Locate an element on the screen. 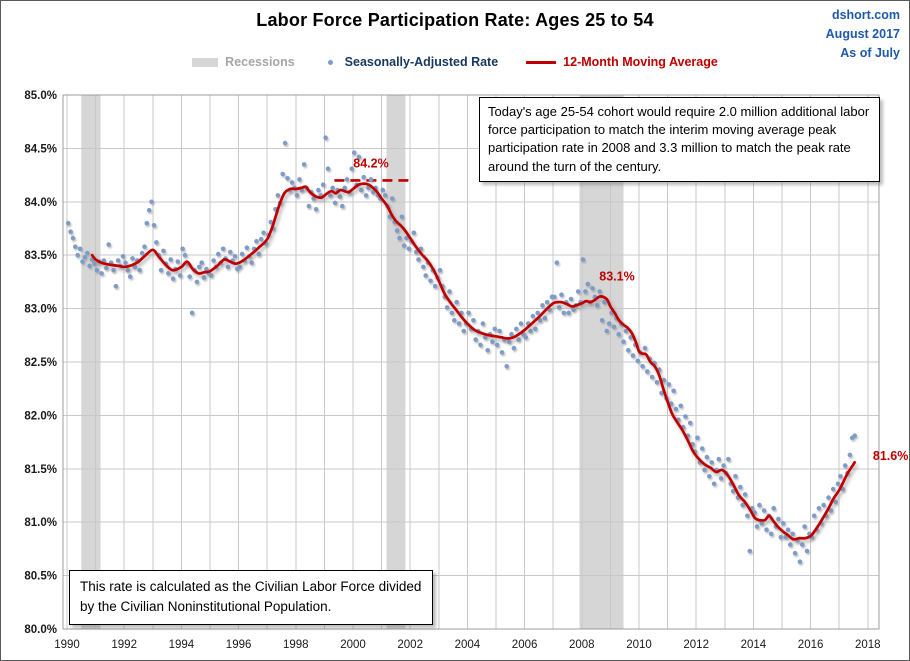 The height and width of the screenshot is (661, 910). legend-label-recessions: Recessions is located at coordinates (260, 62).